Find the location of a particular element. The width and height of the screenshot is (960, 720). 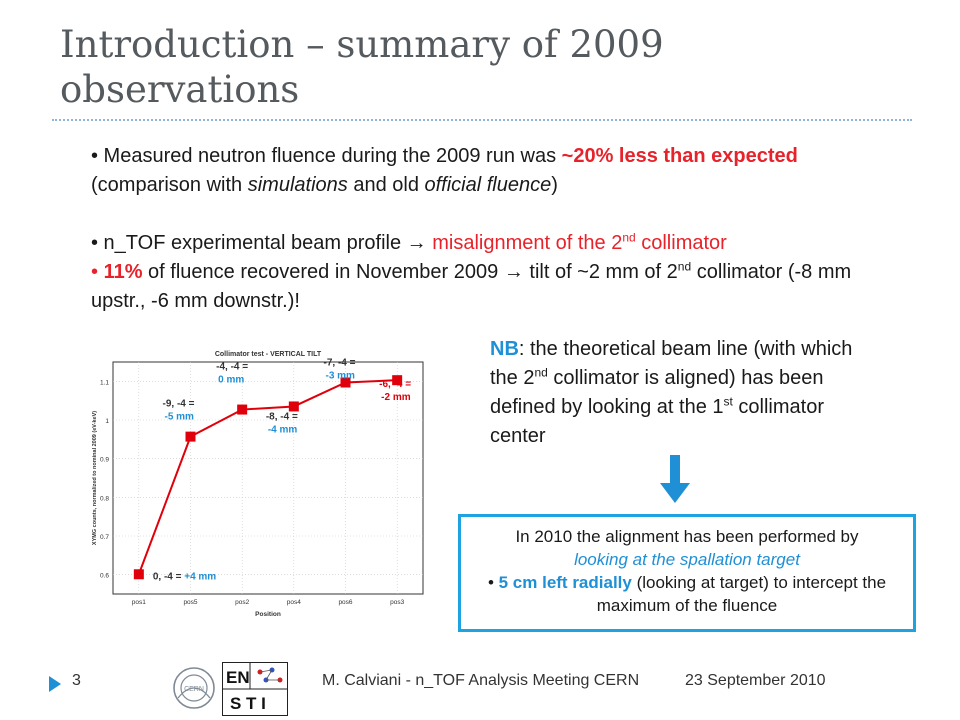

italic-text: official fluence is located at coordinates (488, 185).